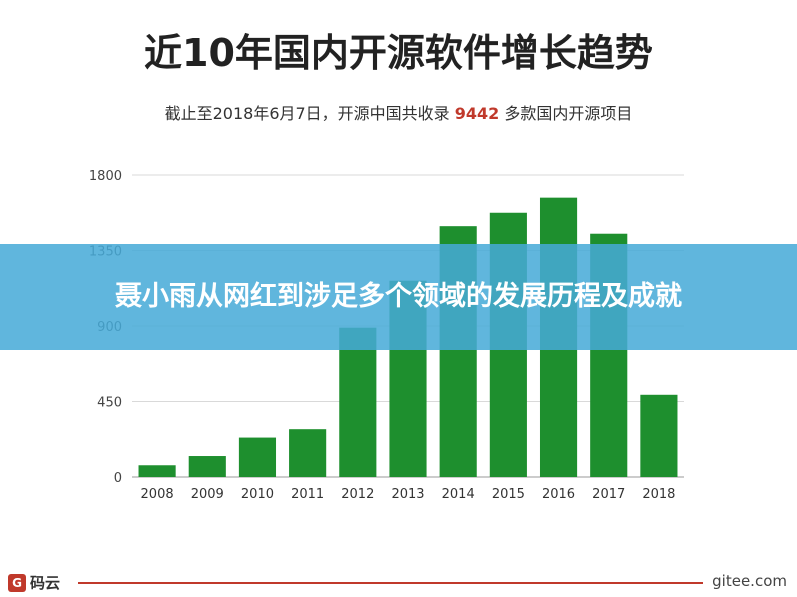 This screenshot has width=797, height=597. What do you see at coordinates (458, 494) in the screenshot?
I see `x-tick-label: 2014` at bounding box center [458, 494].